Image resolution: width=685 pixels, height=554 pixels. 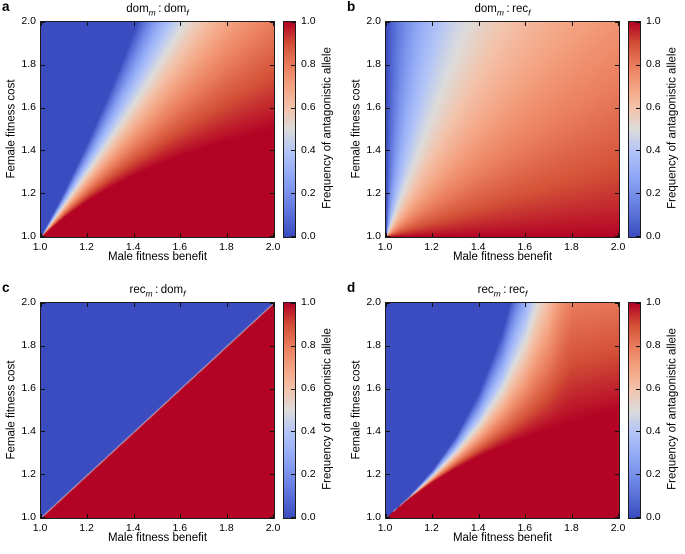 What do you see at coordinates (653, 302) in the screenshot?
I see `colorbar-tick-label: 1.0` at bounding box center [653, 302].